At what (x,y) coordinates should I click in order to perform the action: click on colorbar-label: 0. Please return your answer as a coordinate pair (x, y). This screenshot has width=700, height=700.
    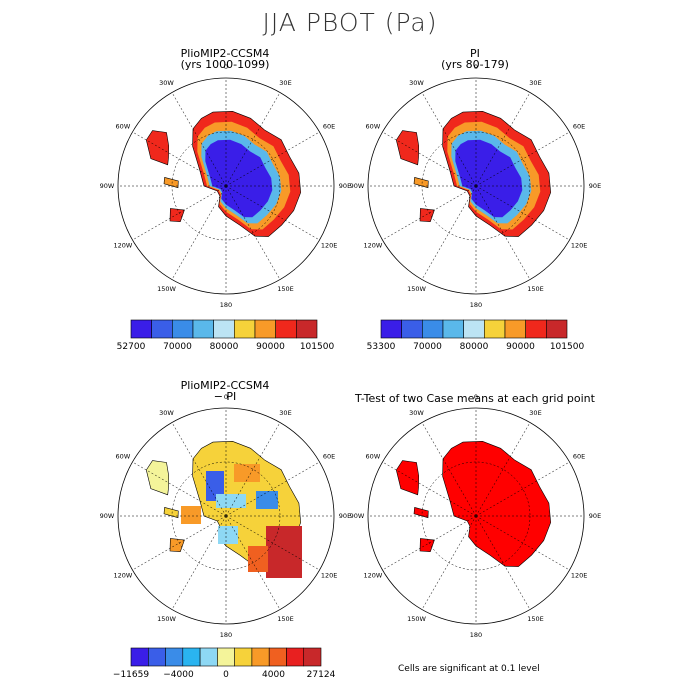
    Looking at the image, I should click on (226, 675).